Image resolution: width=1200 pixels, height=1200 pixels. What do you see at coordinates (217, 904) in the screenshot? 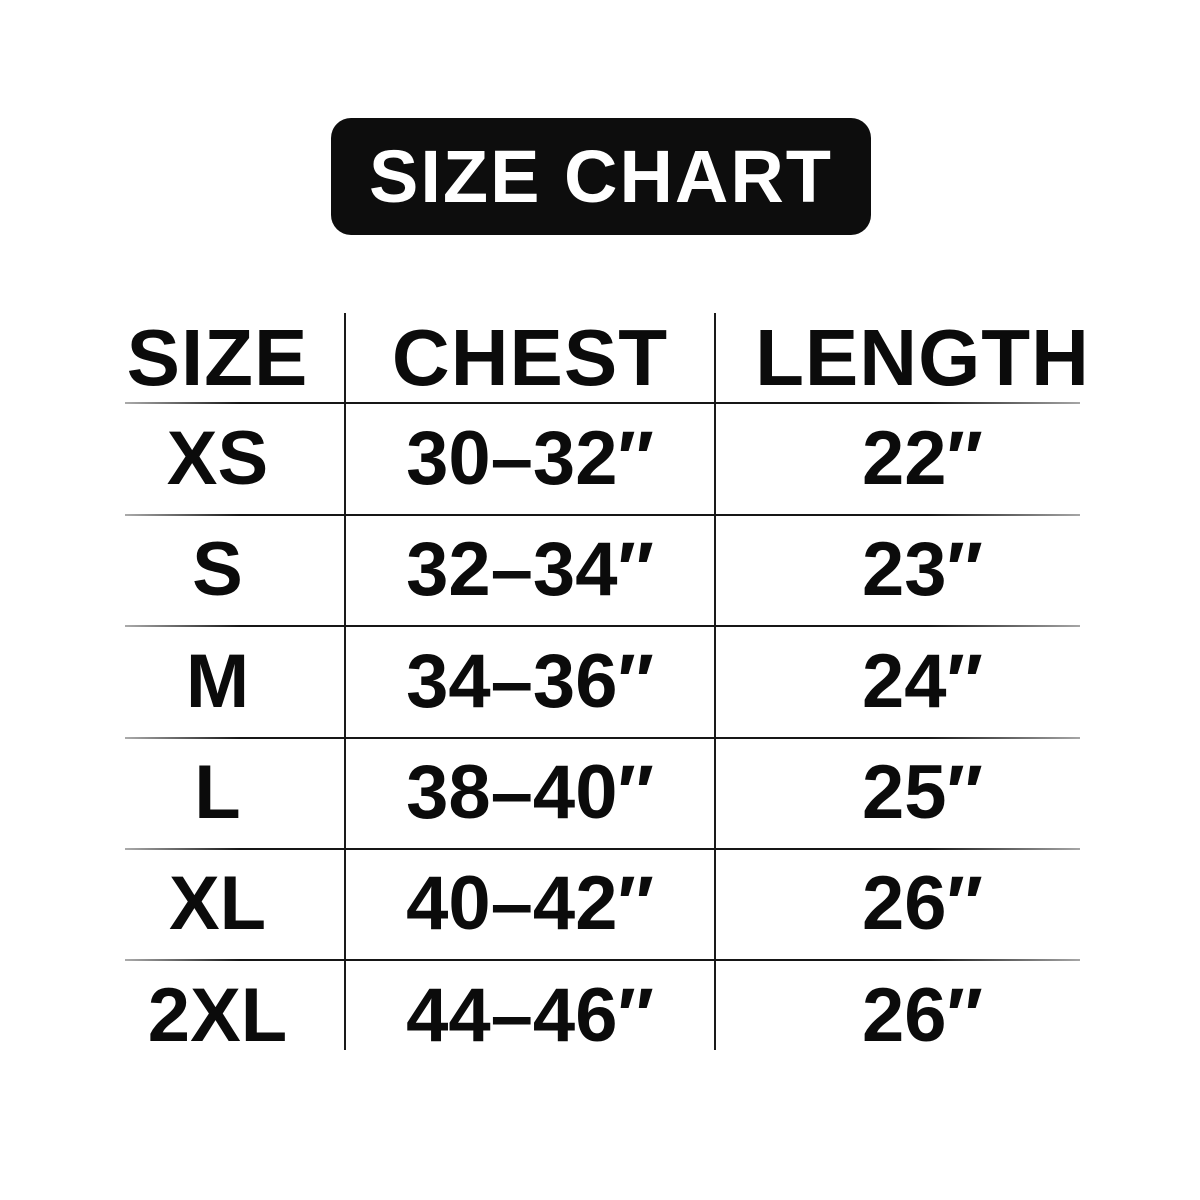
I see `size-value: XL` at bounding box center [217, 904].